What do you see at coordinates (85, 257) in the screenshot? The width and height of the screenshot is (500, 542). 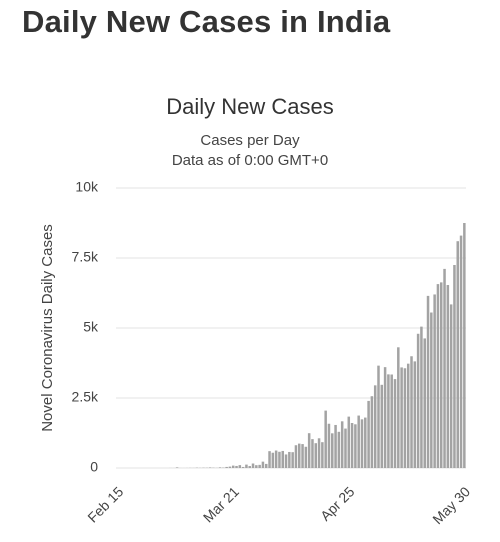 I see `y-tick-label: 7.5k` at bounding box center [85, 257].